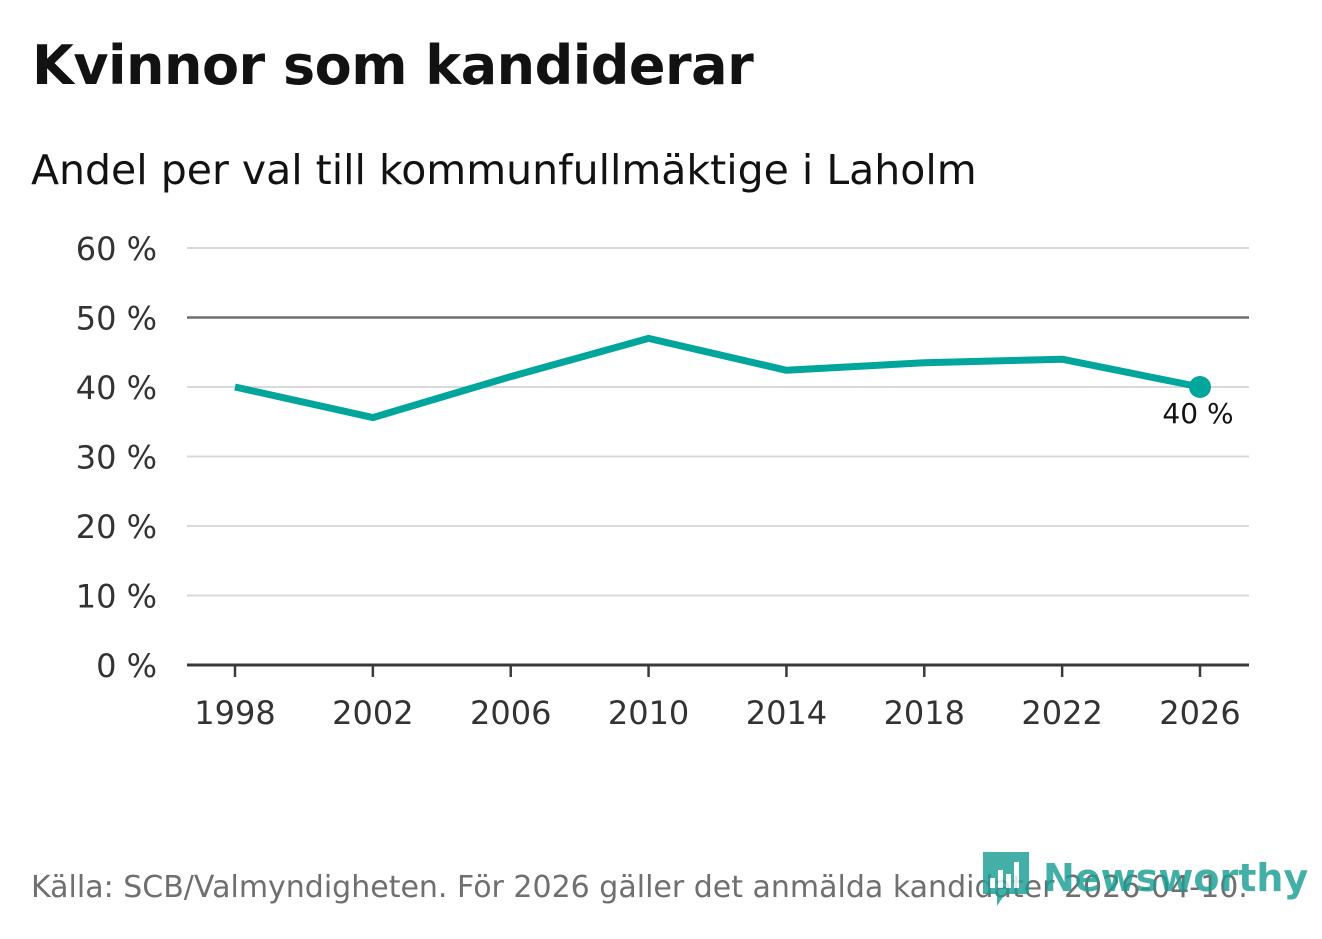 The image size is (1322, 939). I want to click on brand-logo: Newsworthy, so click(1144, 878).